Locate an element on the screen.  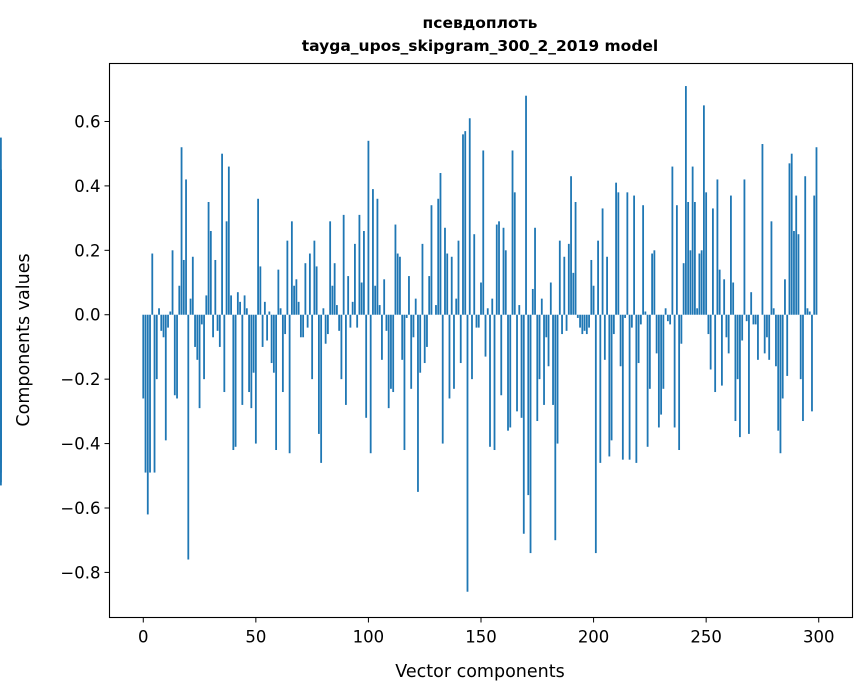
y-tick-label: −0.4 is located at coordinates (80, 444).